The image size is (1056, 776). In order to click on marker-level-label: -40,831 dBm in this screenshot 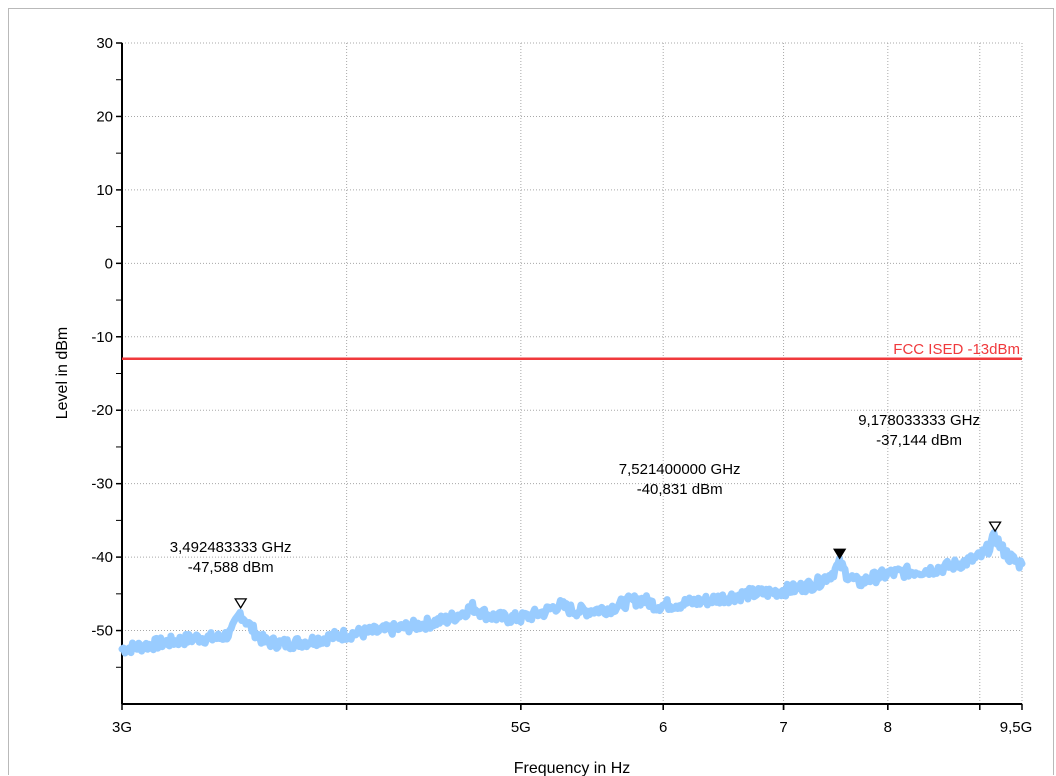, I will do `click(680, 489)`.